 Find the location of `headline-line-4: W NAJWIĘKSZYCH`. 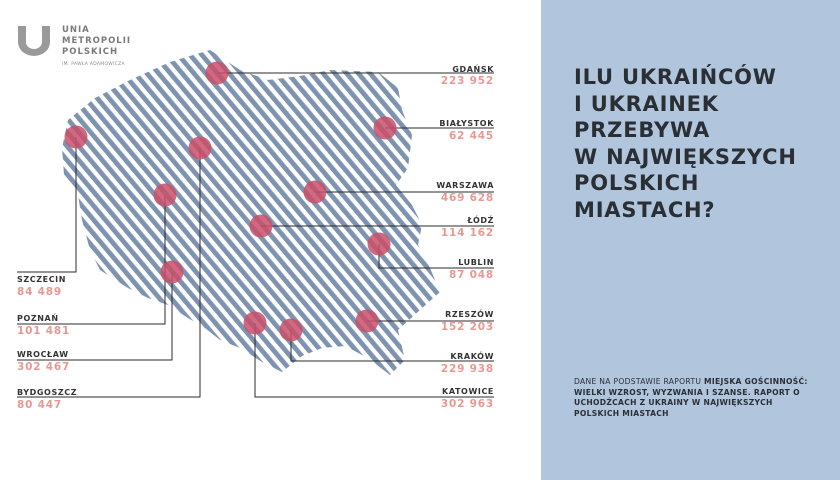

headline-line-4: W NAJWIĘKSZYCH is located at coordinates (685, 156).